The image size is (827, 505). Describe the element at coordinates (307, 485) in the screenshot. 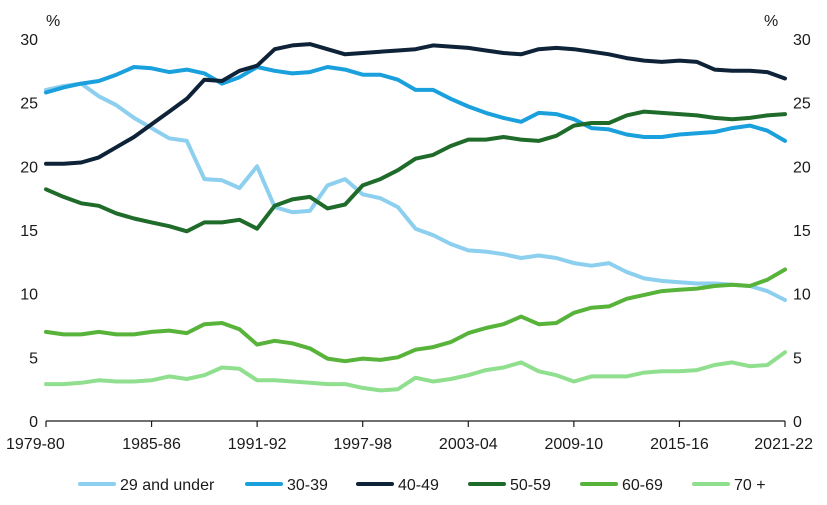

I see `legend-label: 30-39` at that location.